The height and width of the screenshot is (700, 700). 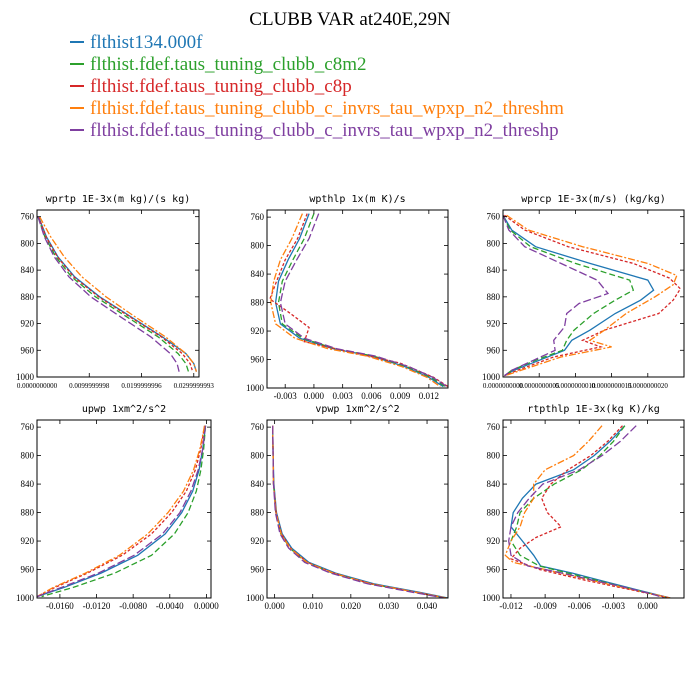 I want to click on x-tick-label: 0.006, so click(x=371, y=396).